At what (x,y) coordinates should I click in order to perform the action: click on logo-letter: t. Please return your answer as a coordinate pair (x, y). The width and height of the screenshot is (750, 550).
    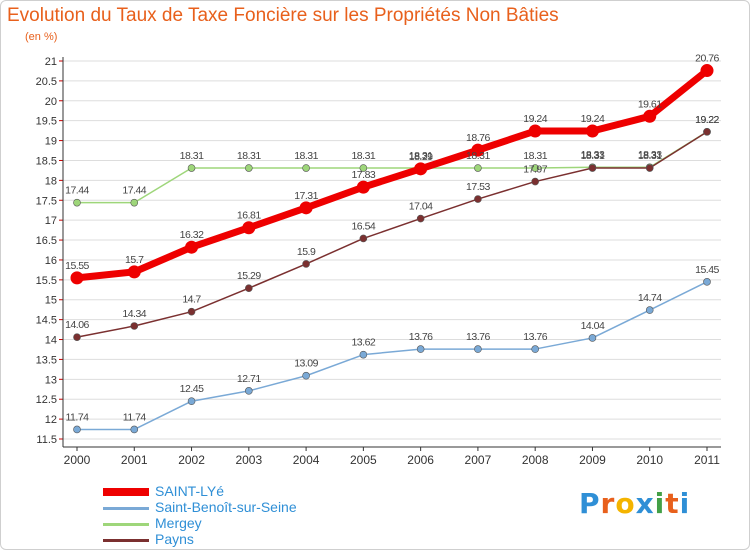
    Looking at the image, I should click on (672, 503).